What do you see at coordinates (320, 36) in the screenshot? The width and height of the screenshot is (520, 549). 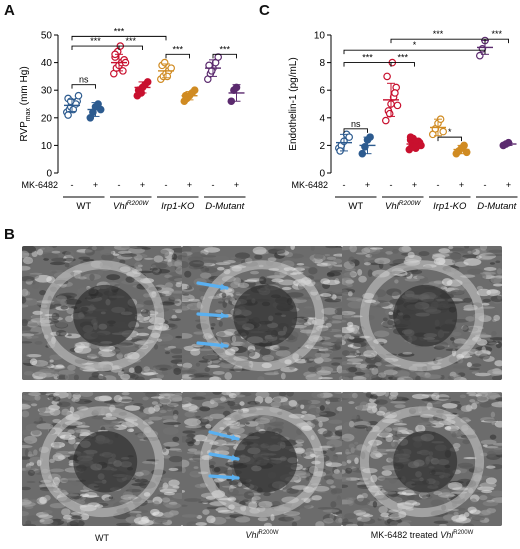 I see `c-ytick-label: 10` at bounding box center [320, 36].